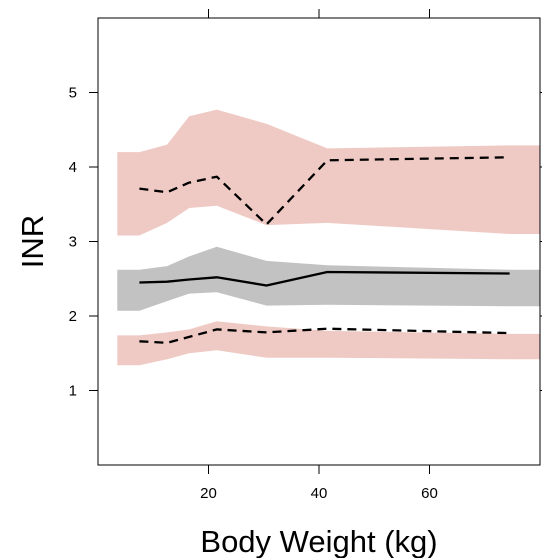 The width and height of the screenshot is (542, 558). I want to click on lower-percentile-line, so click(324, 335).